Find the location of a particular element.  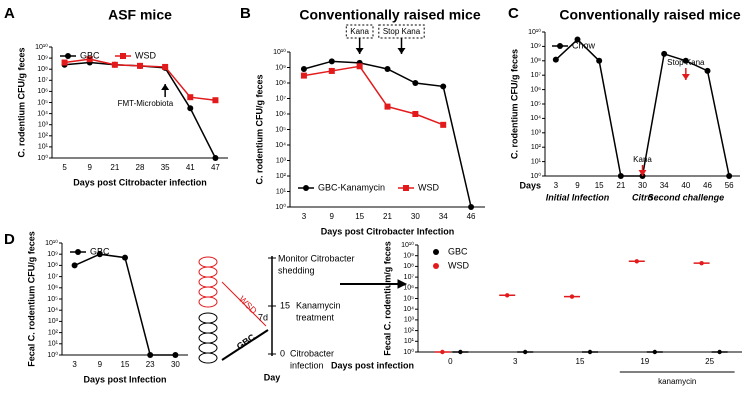

legend-label: Chow is located at coordinates (584, 45).